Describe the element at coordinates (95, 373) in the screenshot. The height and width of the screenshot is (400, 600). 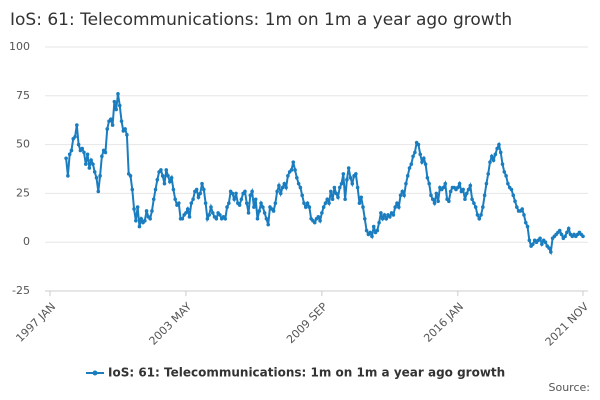
I see `legend-marker` at that location.